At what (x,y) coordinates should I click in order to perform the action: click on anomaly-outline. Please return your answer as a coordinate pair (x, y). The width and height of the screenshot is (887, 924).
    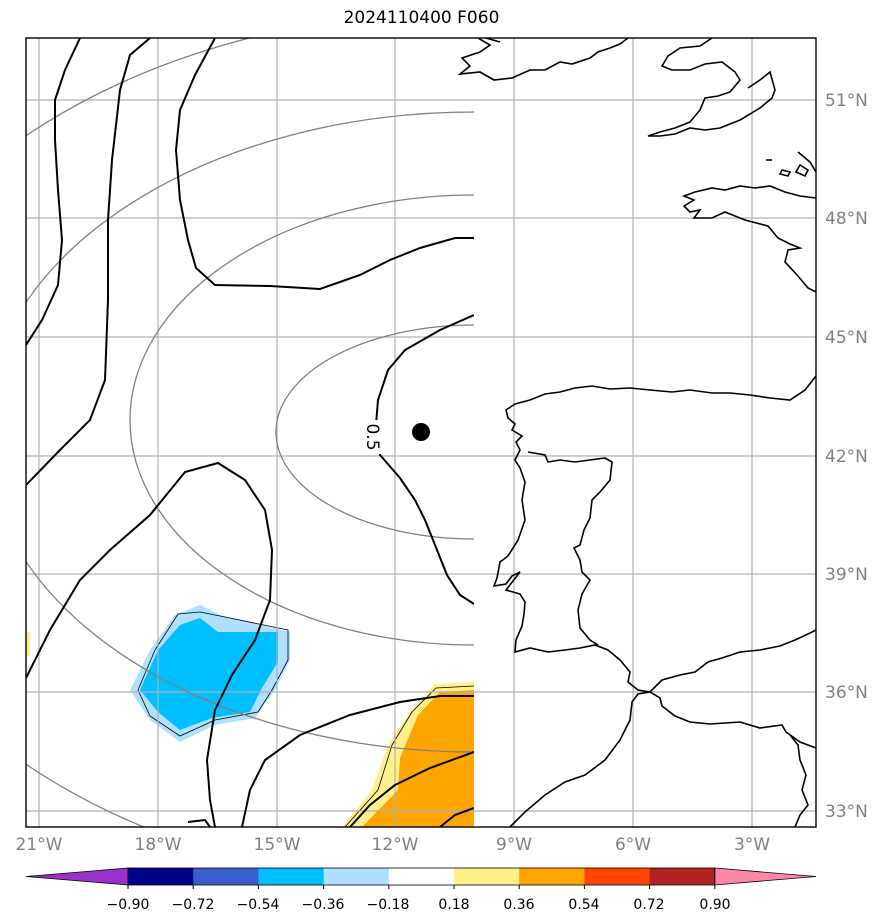
    Looking at the image, I should click on (213, 674).